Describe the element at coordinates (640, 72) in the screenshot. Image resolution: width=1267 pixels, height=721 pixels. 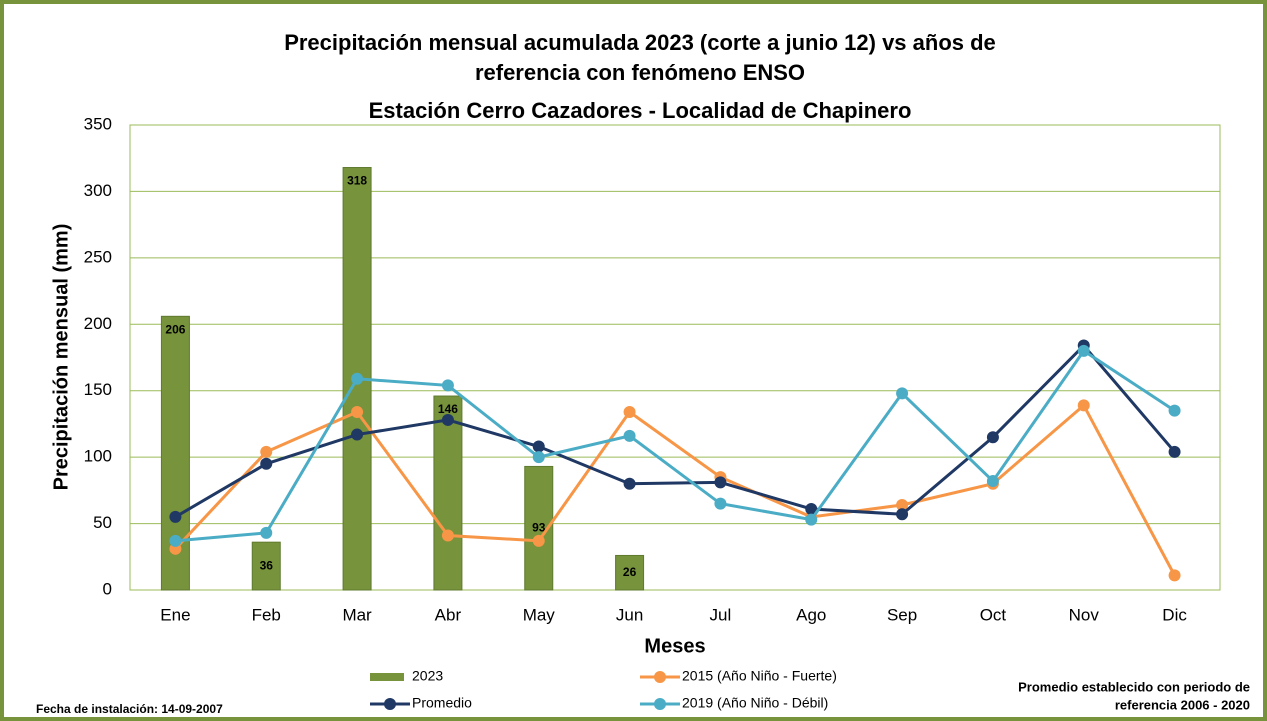
I see `chart-title: referencia con fenómeno ENSO` at that location.